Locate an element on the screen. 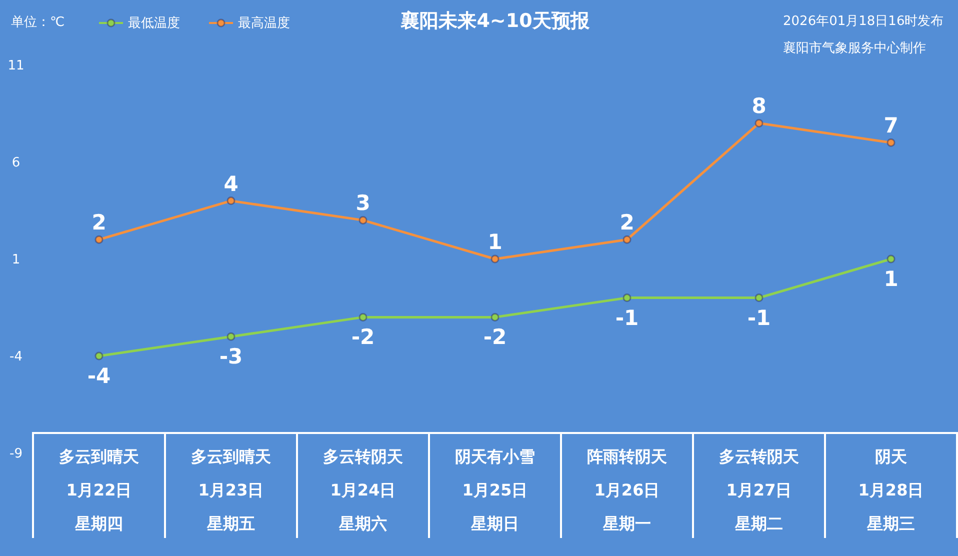 The width and height of the screenshot is (958, 556). data-label: -4 is located at coordinates (99, 376).